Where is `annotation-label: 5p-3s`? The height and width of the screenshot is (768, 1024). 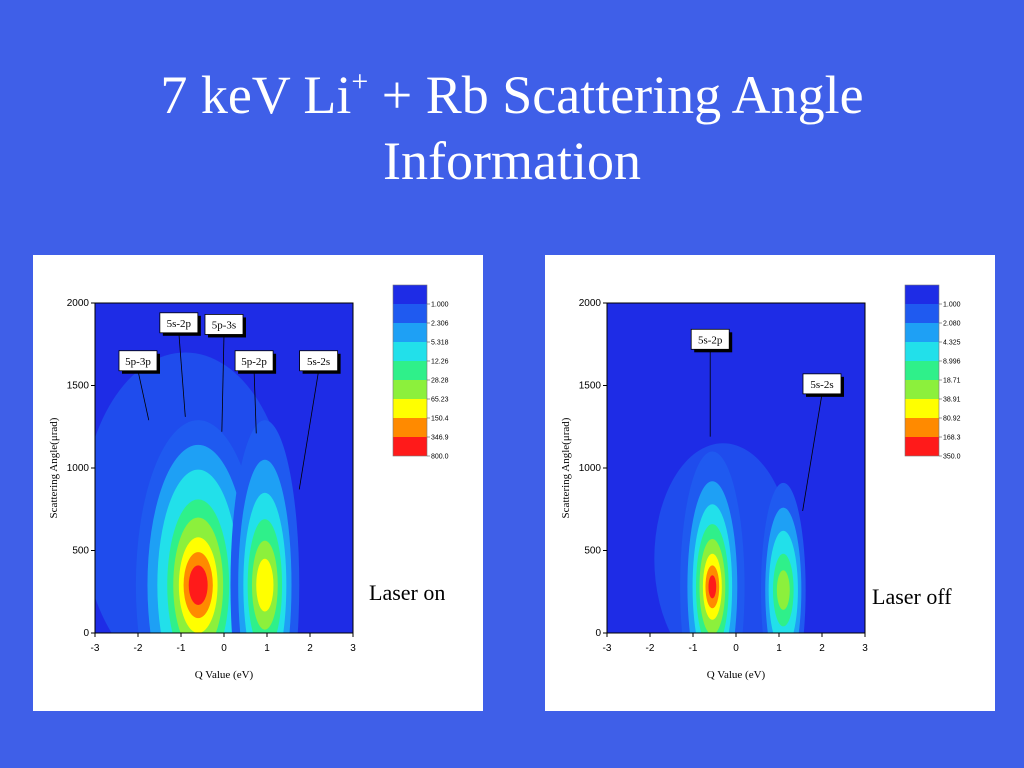
annotation-label: 5p-3s is located at coordinates (224, 325).